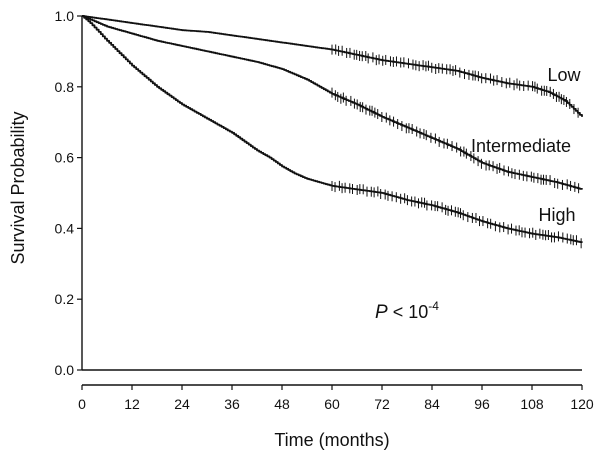 This screenshot has width=597, height=458. What do you see at coordinates (382, 404) in the screenshot?
I see `x-tick-label: 72` at bounding box center [382, 404].